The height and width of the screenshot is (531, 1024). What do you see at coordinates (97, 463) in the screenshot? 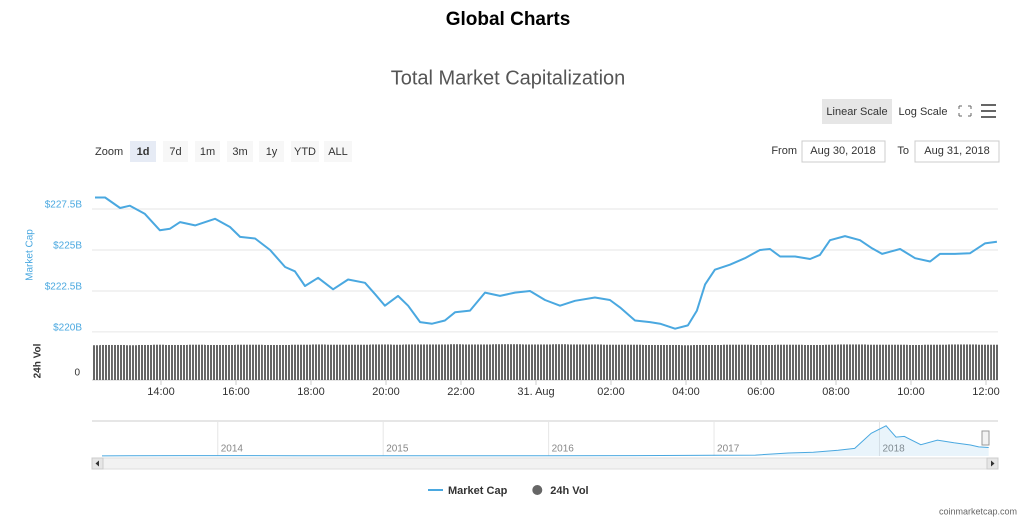
I see `scroll-left-arrow` at bounding box center [97, 463].